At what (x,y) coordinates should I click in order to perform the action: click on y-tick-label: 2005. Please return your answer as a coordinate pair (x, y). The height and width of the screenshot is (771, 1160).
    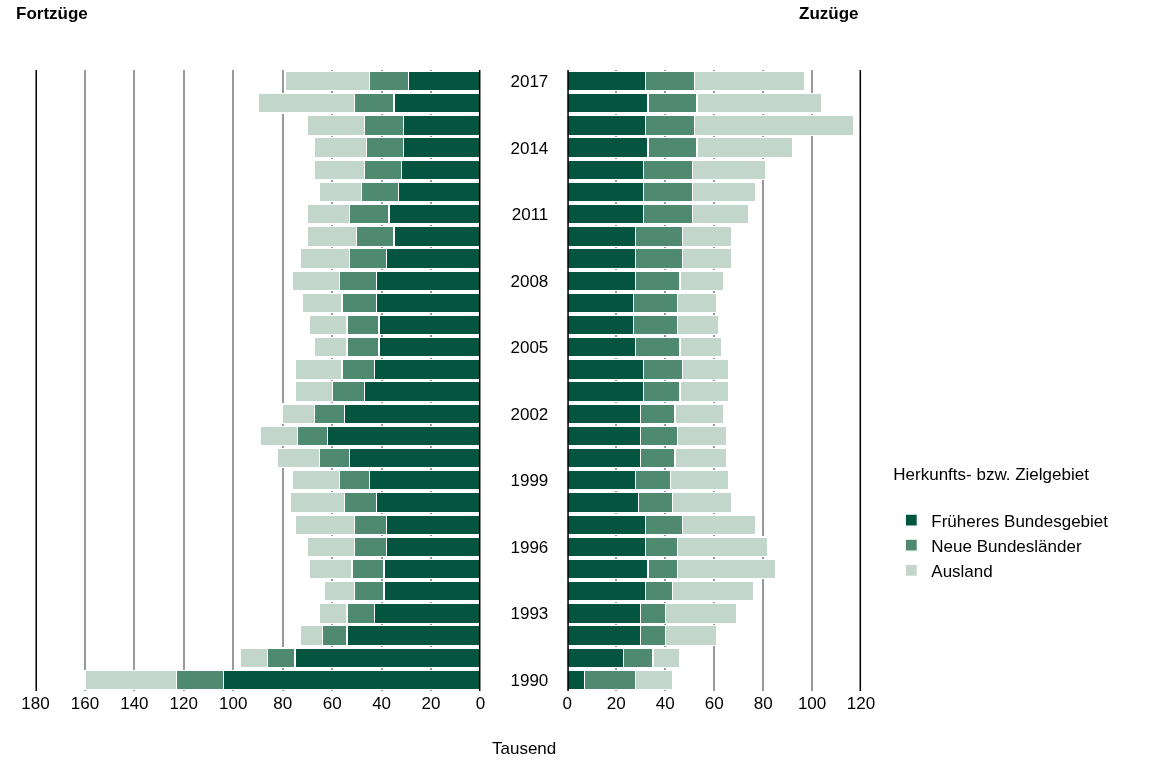
    Looking at the image, I should click on (529, 348).